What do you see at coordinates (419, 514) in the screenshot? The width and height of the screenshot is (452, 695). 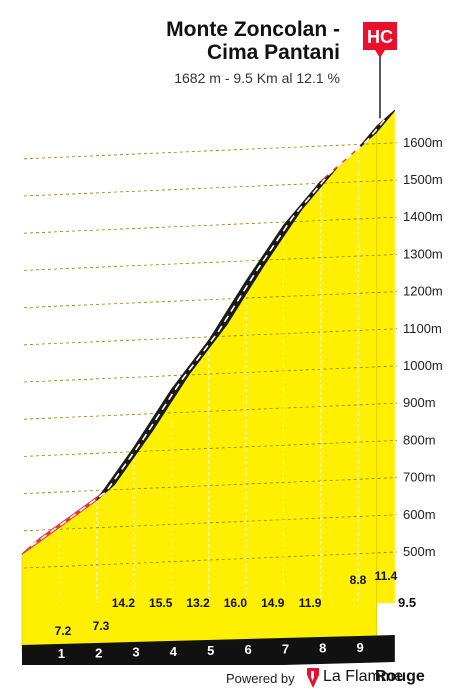 I see `y-tick-600m: 600m` at bounding box center [419, 514].